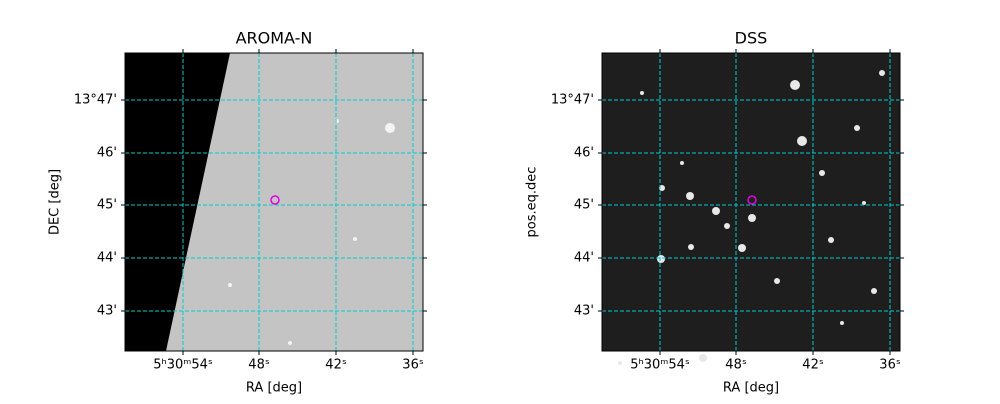 This screenshot has width=1000, height=404. I want to click on y-axis-label: DEC [deg], so click(55, 202).